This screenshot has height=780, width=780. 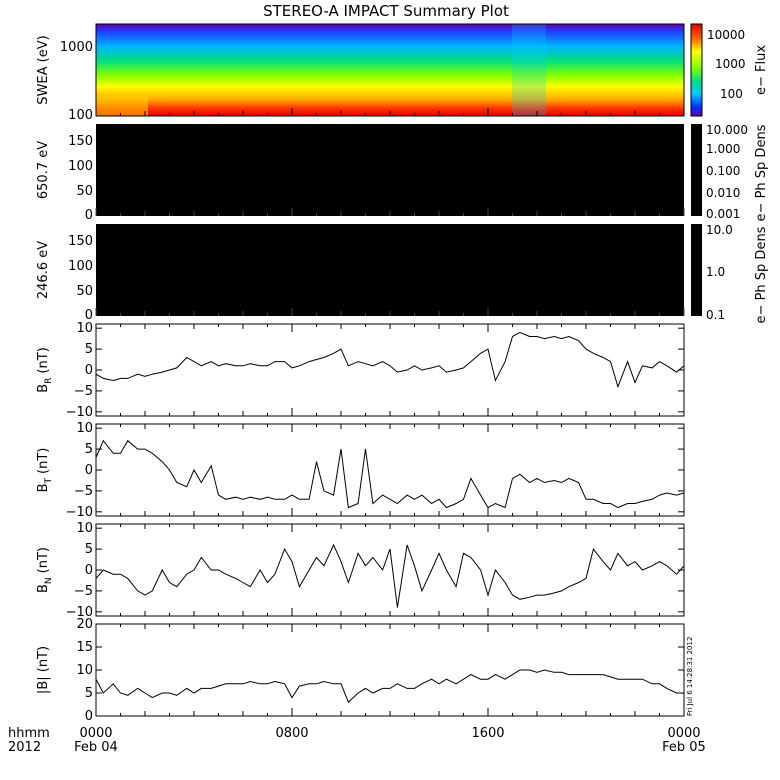 What do you see at coordinates (89, 570) in the screenshot?
I see `bn-ytick-2: 0` at bounding box center [89, 570].